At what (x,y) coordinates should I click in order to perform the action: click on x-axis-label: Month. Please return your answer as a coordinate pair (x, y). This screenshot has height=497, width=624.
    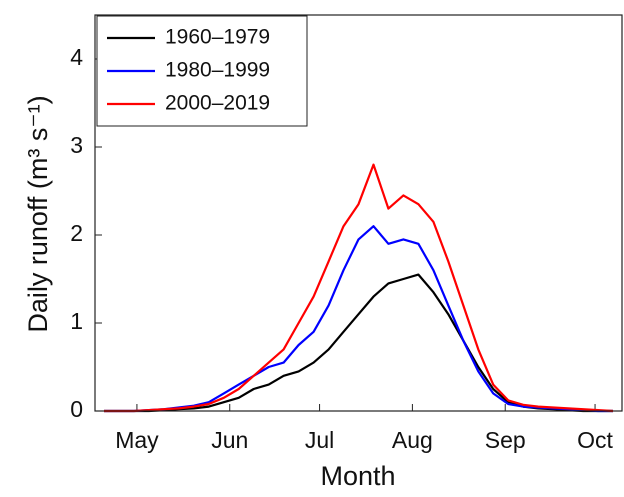
    Looking at the image, I should click on (357, 476).